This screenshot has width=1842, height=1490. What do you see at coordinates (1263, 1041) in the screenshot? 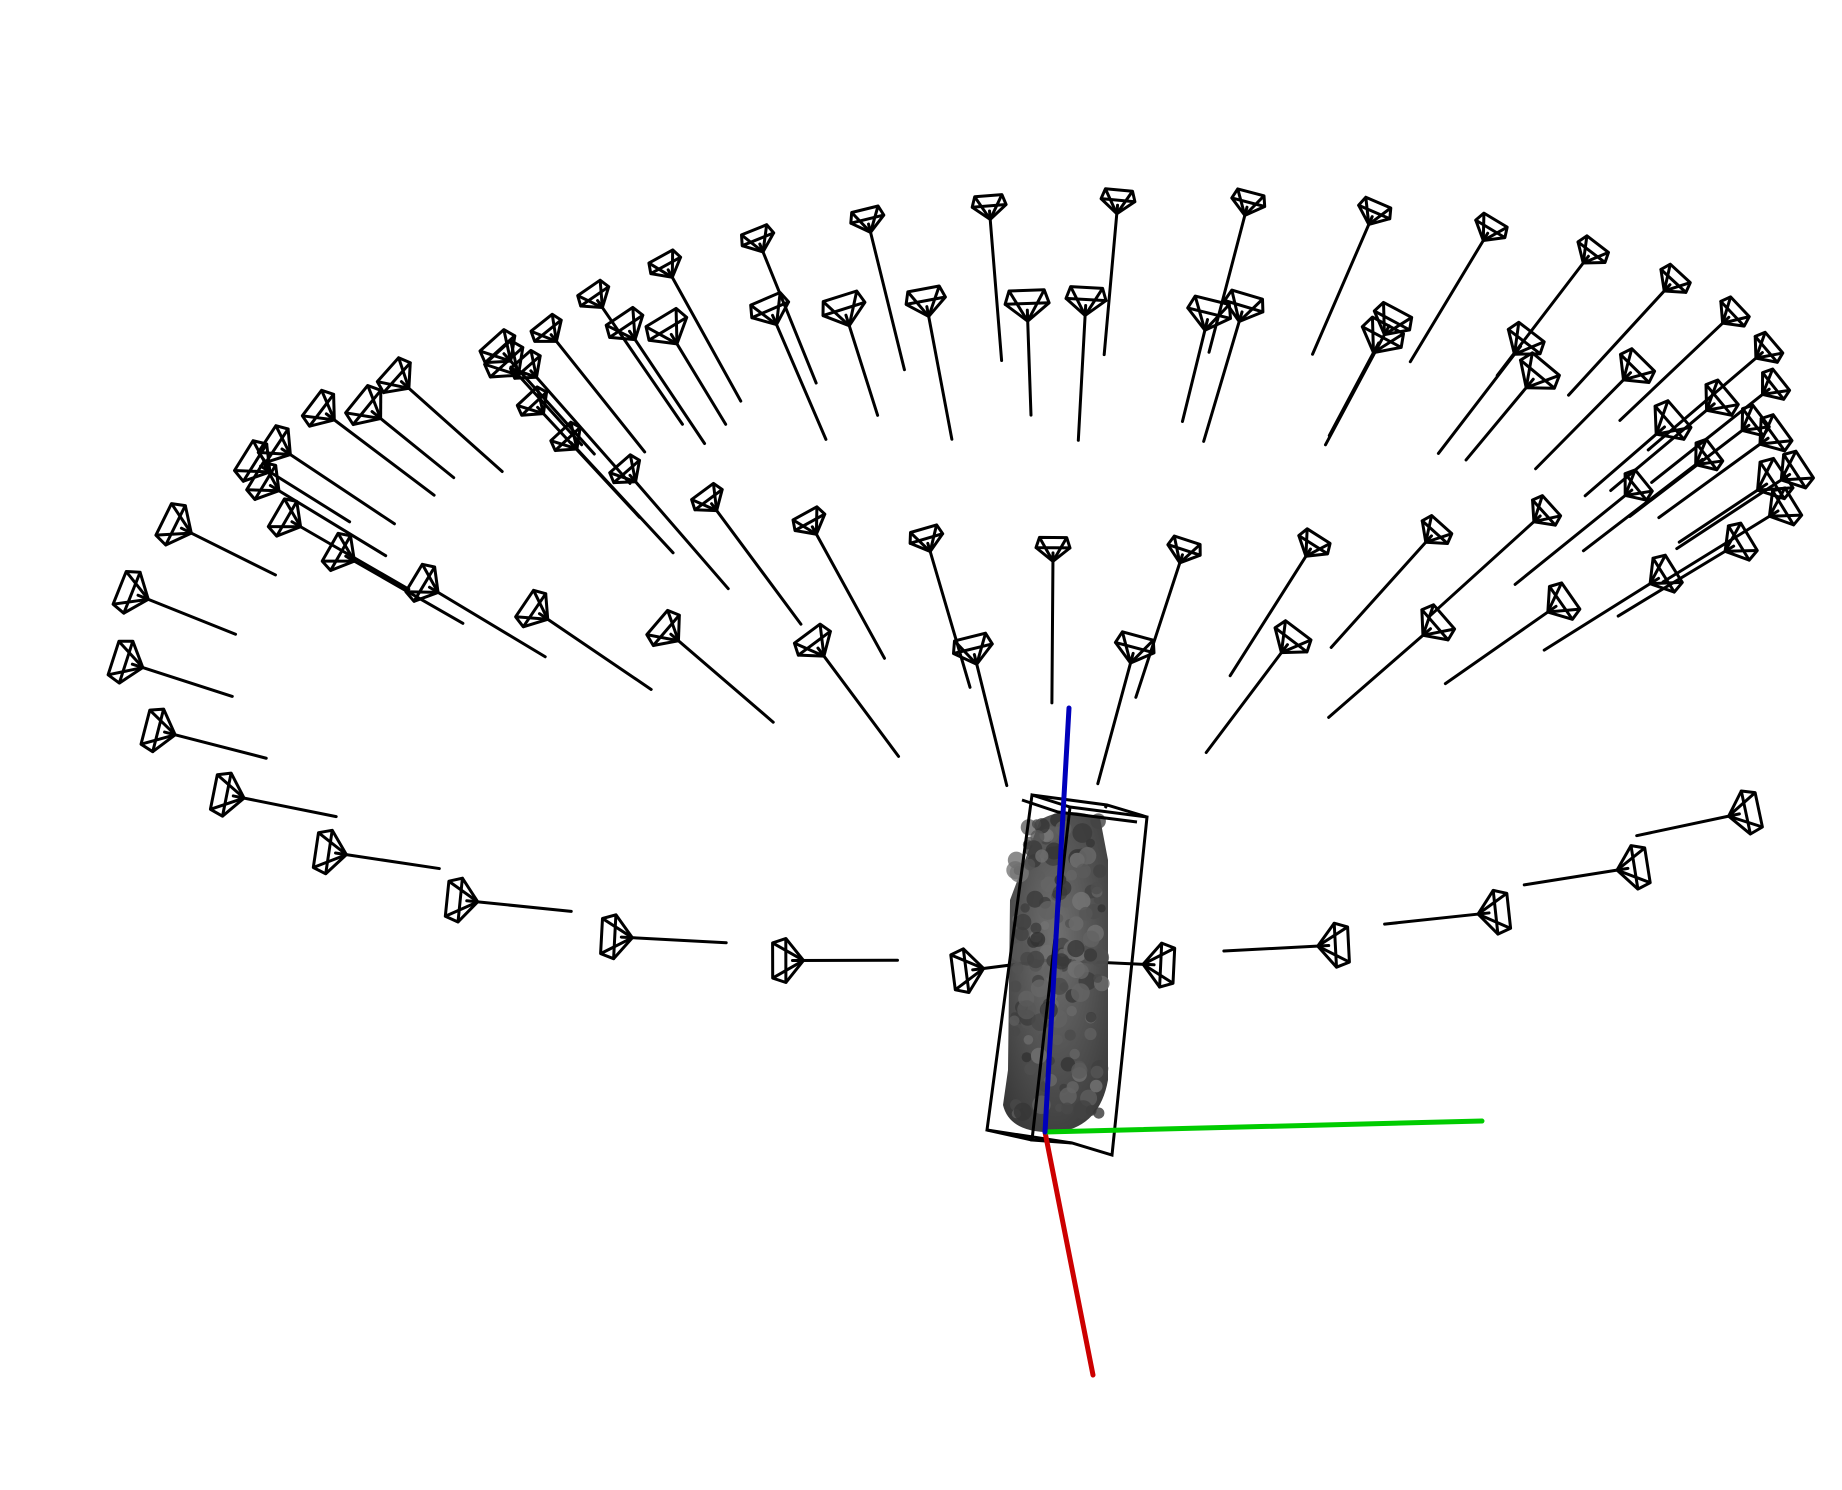
I see `coordinate-axes` at bounding box center [1263, 1041].